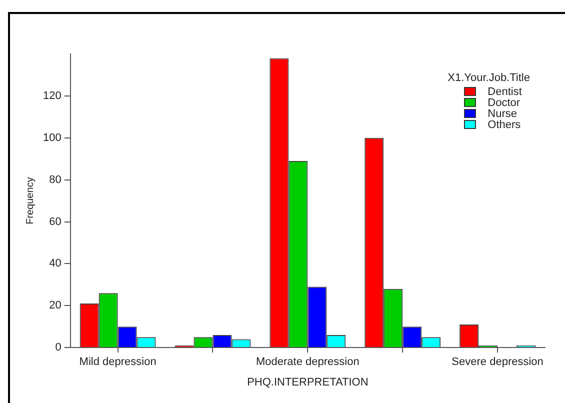 This screenshot has width=565, height=403. I want to click on legend-label: Nurse, so click(502, 114).